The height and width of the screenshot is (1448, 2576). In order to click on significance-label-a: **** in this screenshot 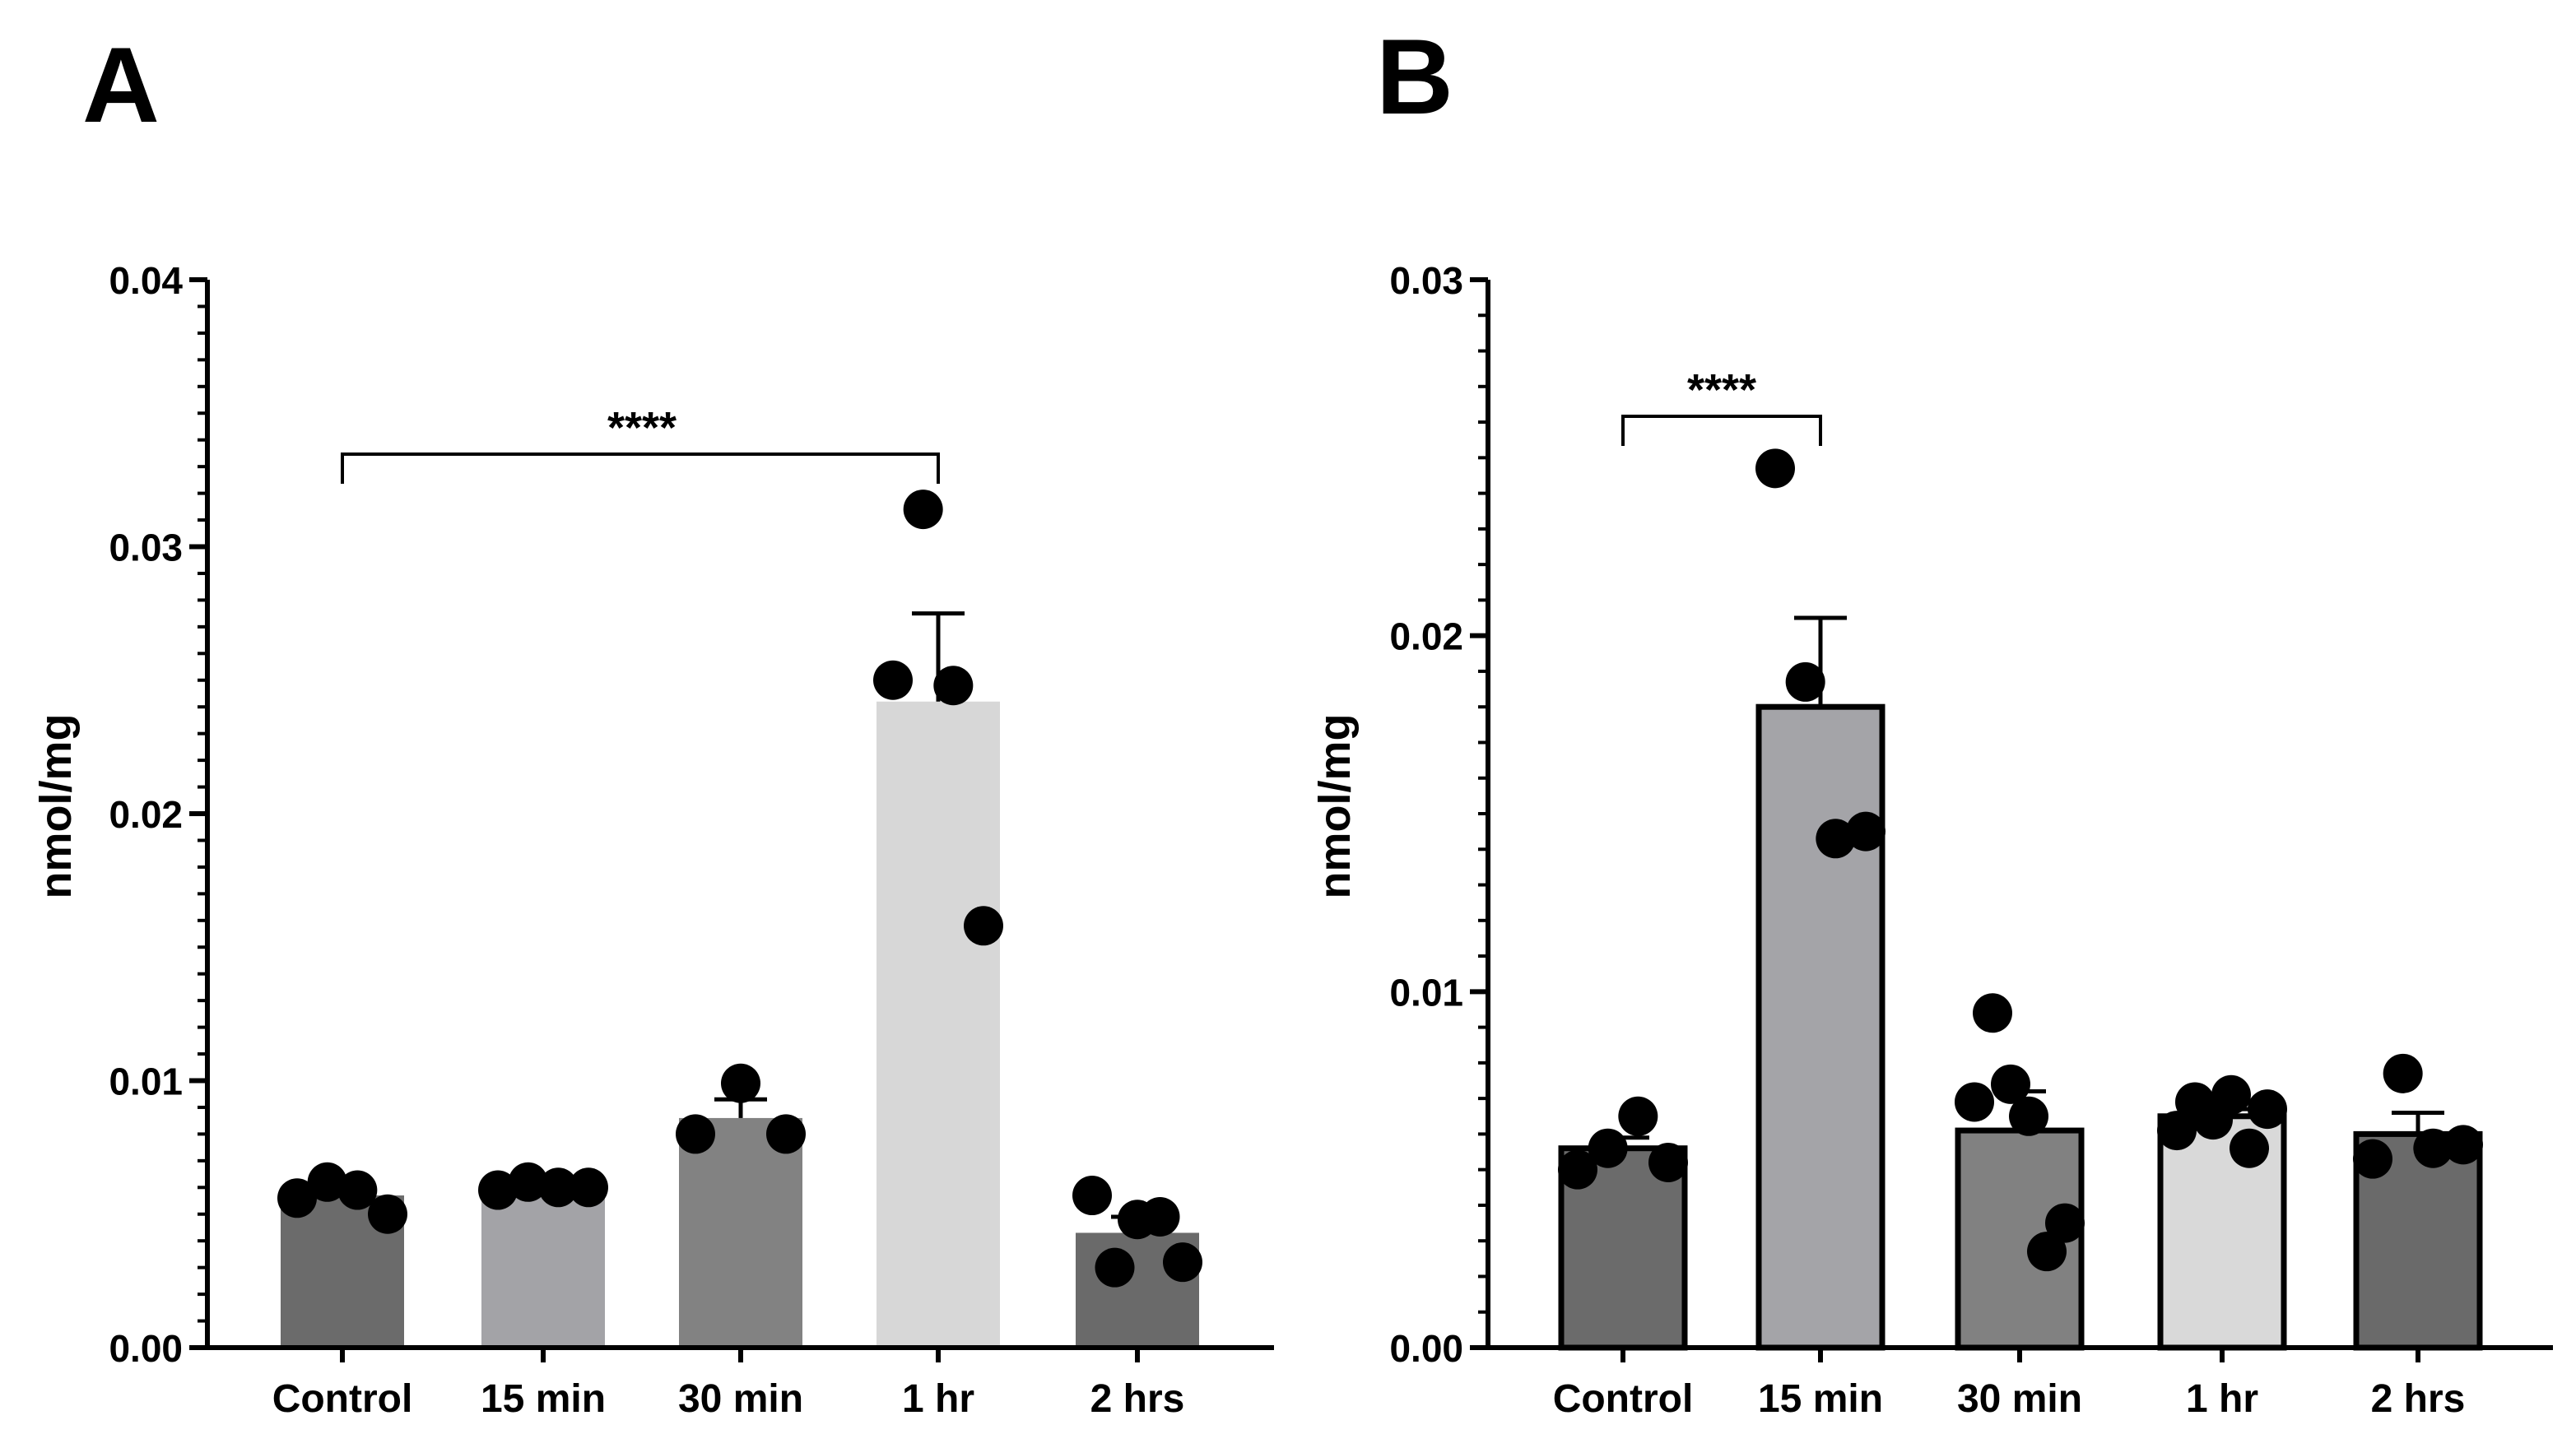, I will do `click(642, 427)`.